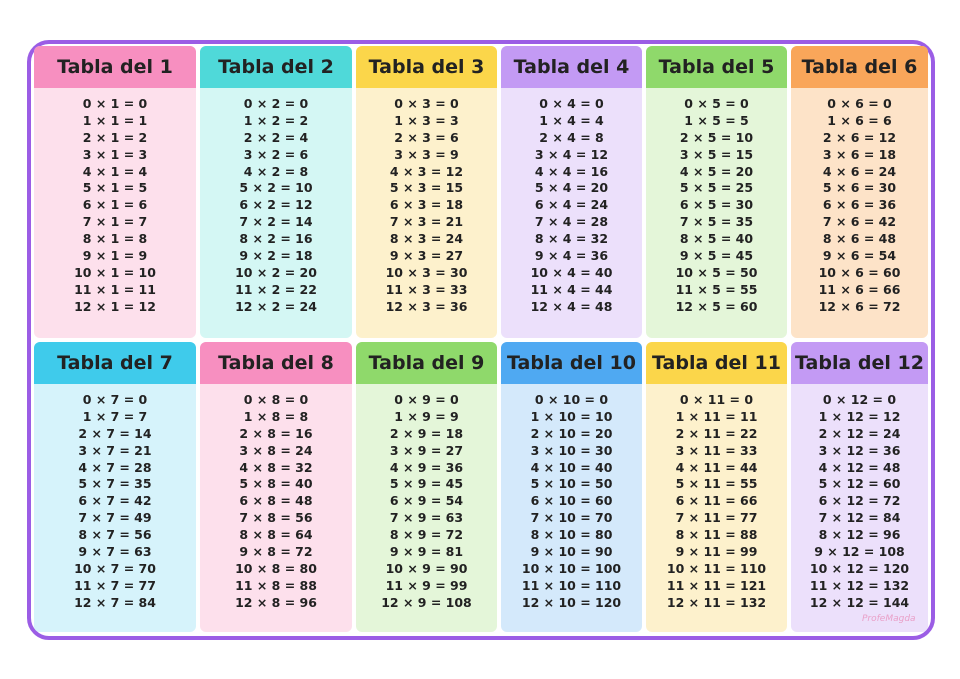  I want to click on table-line: 5 × 10 = 50, so click(571, 484).